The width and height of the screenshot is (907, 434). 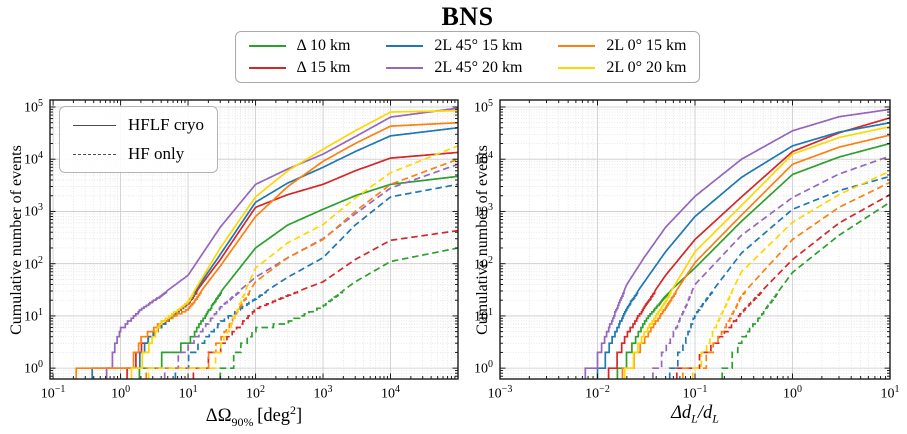 I want to click on figure-title: BNS, so click(x=467, y=16).